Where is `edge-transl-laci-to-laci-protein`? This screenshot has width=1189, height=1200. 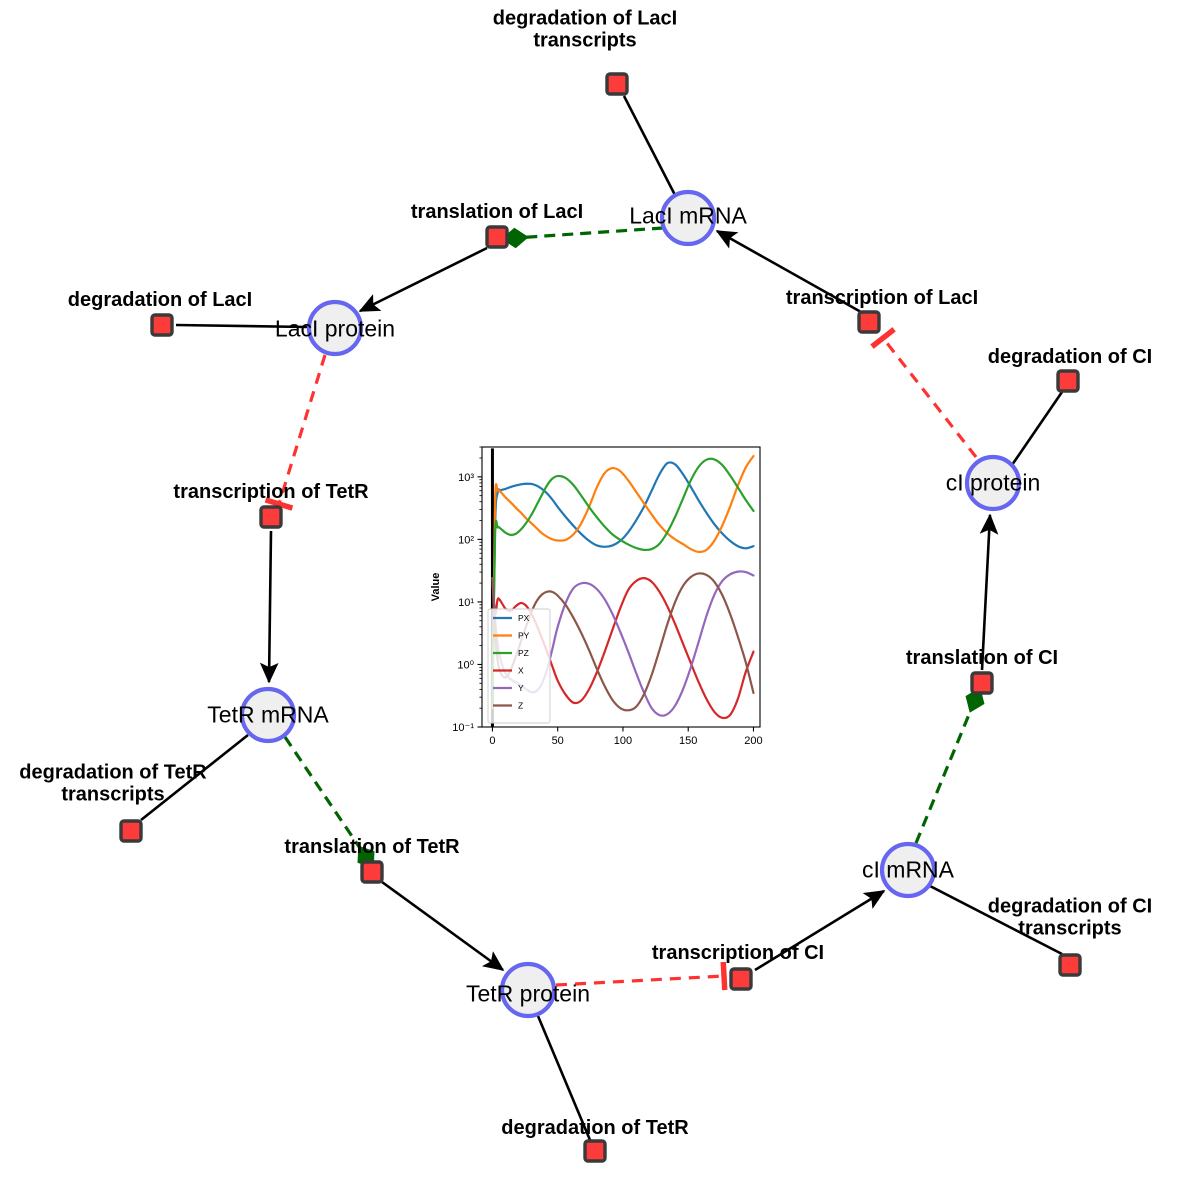
edge-transl-laci-to-laci-protein is located at coordinates (423, 279).